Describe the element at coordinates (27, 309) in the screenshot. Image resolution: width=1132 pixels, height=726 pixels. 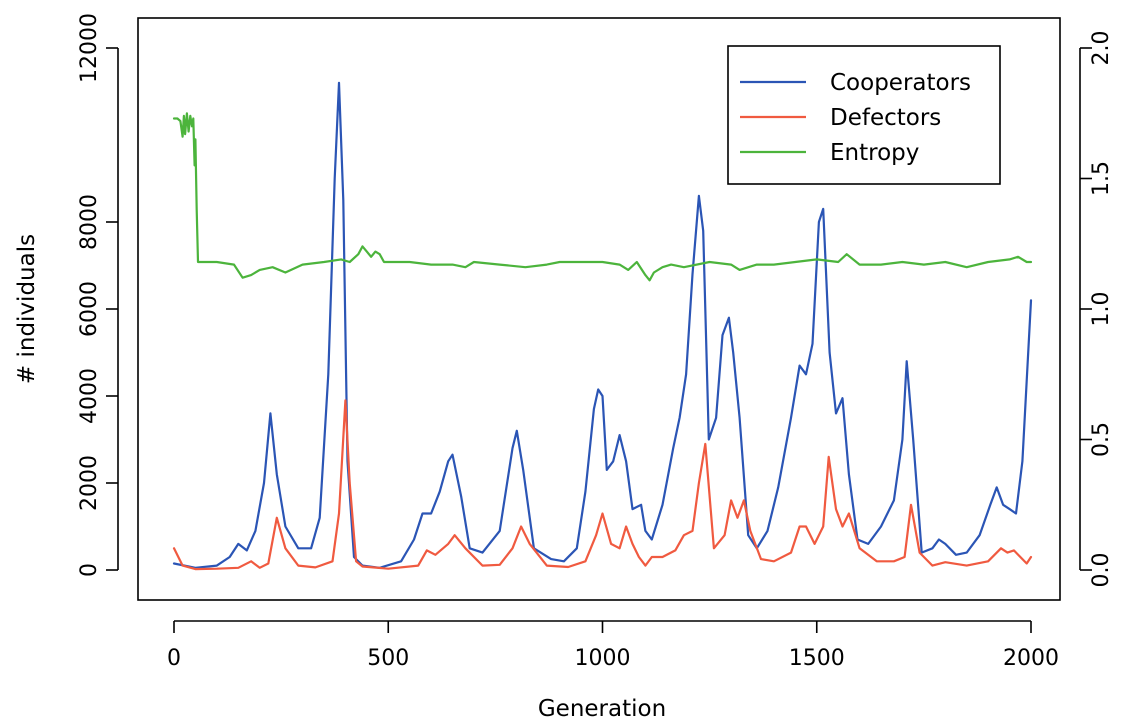
I see `y-axis-title: # individuals` at that location.